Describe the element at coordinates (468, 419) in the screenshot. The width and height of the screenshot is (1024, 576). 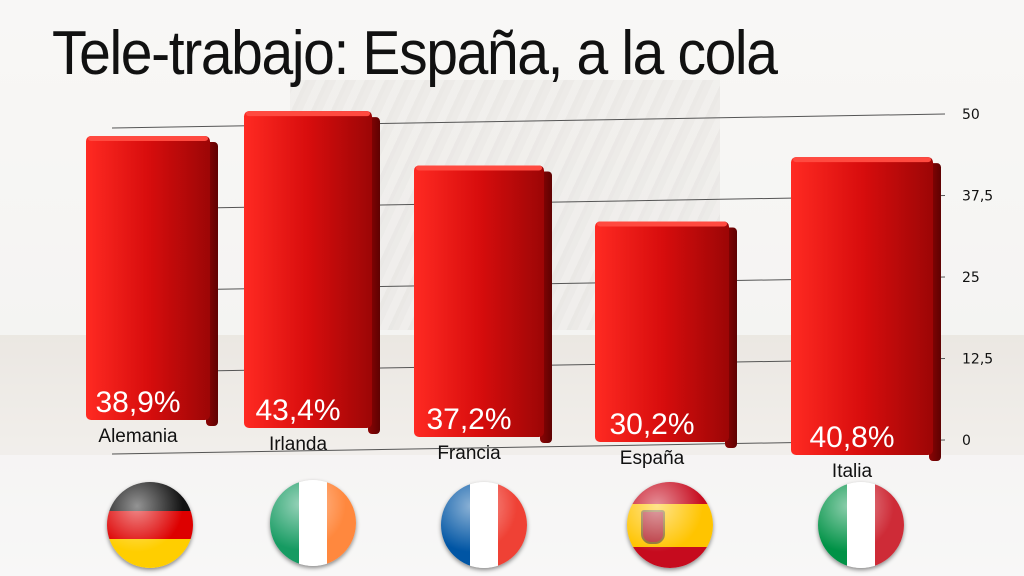
I see `value-label: 37,2%` at that location.